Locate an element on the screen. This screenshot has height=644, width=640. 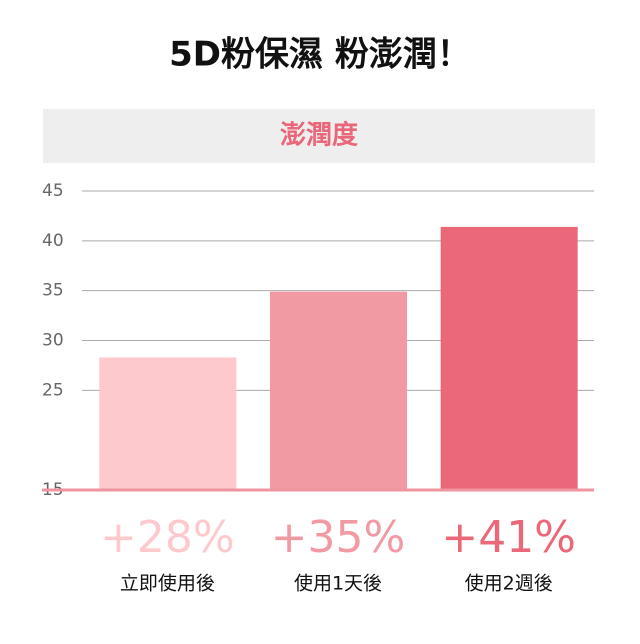
subtitle-band is located at coordinates (319, 136).